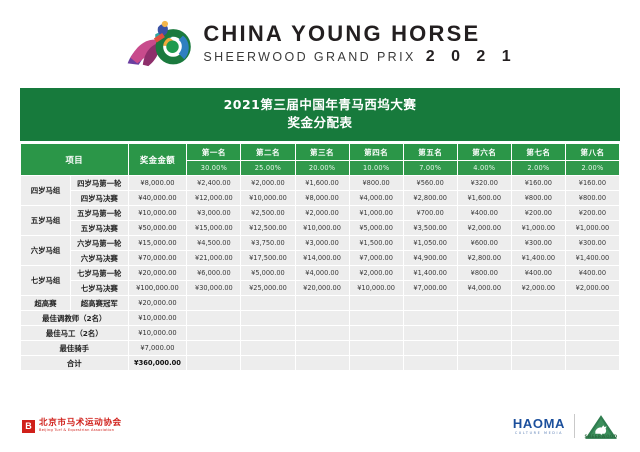 The width and height of the screenshot is (640, 452). What do you see at coordinates (99, 228) in the screenshot?
I see `round-label: 五岁马决赛` at bounding box center [99, 228].